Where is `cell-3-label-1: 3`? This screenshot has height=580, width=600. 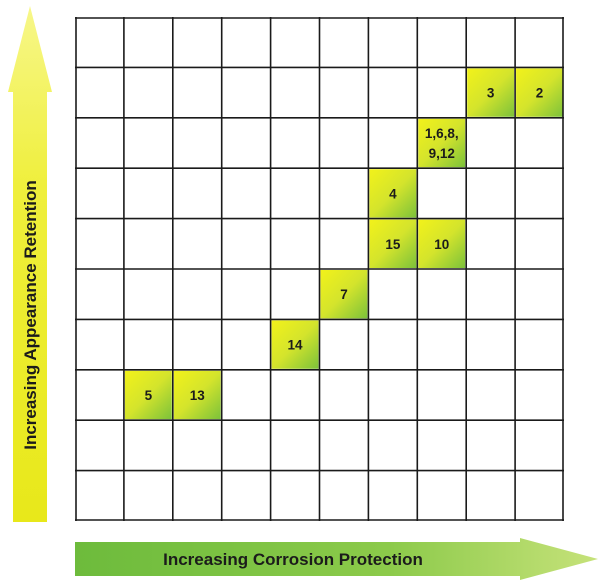 cell-3-label-1: 3 is located at coordinates (491, 93).